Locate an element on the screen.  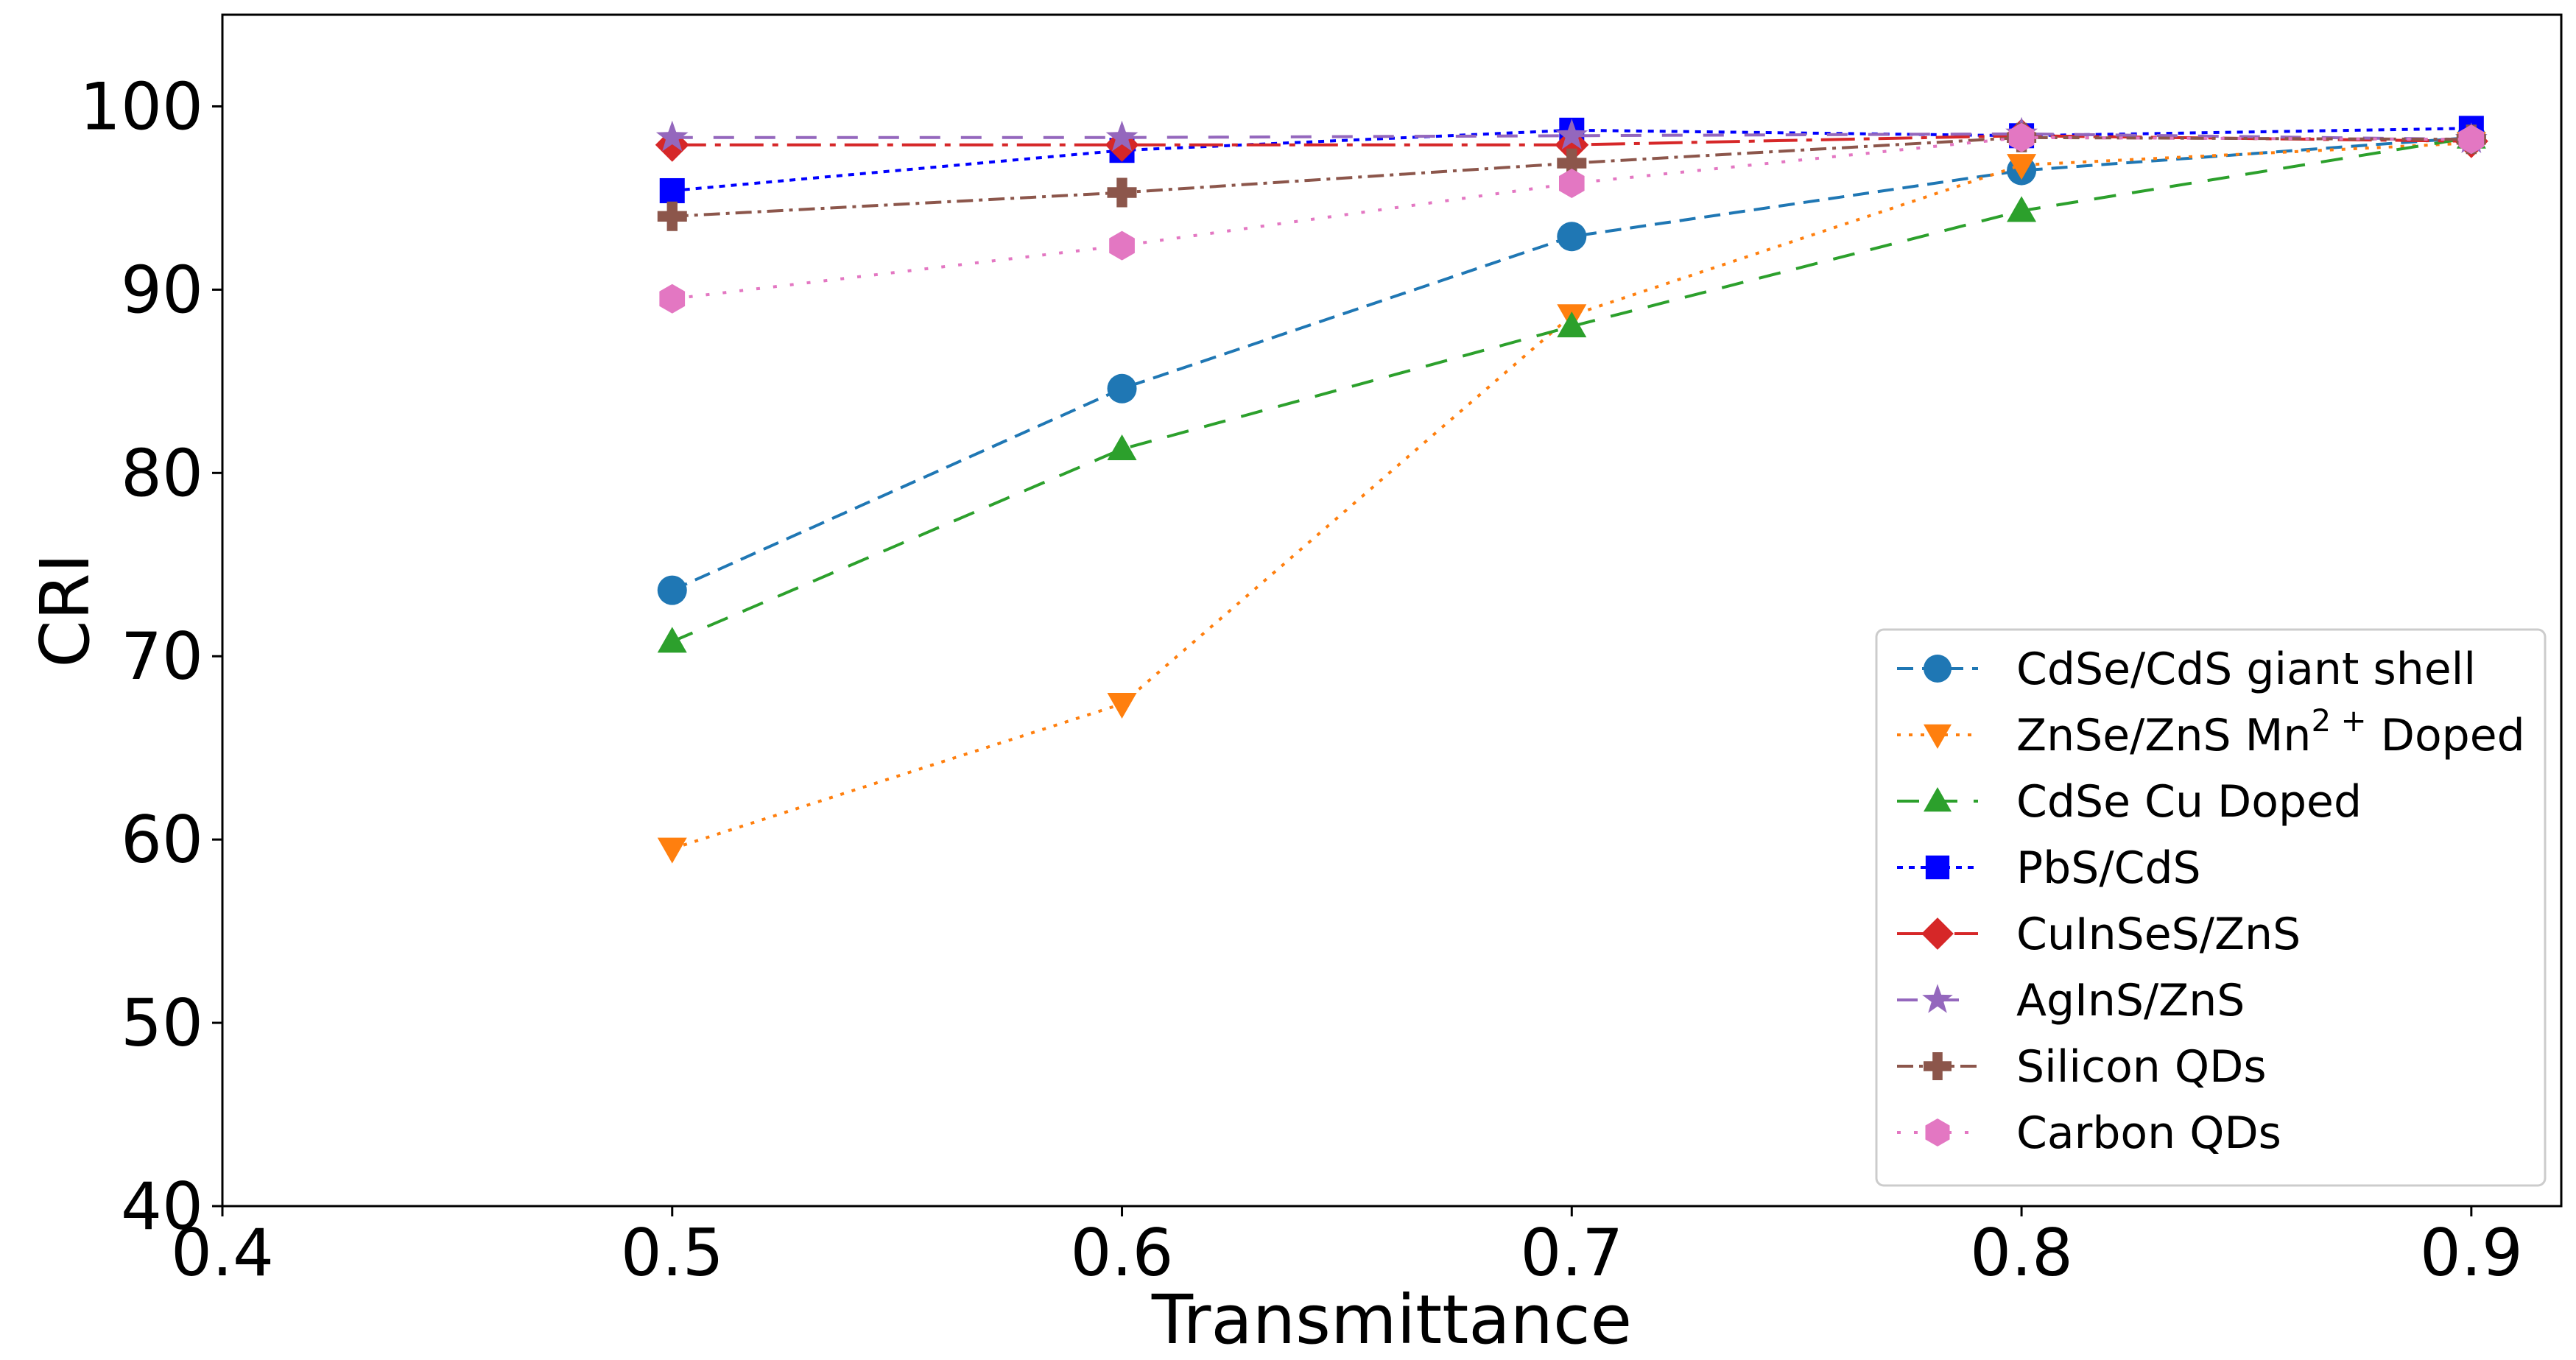
legend-item: Silicon QDs is located at coordinates (2082, 1067).